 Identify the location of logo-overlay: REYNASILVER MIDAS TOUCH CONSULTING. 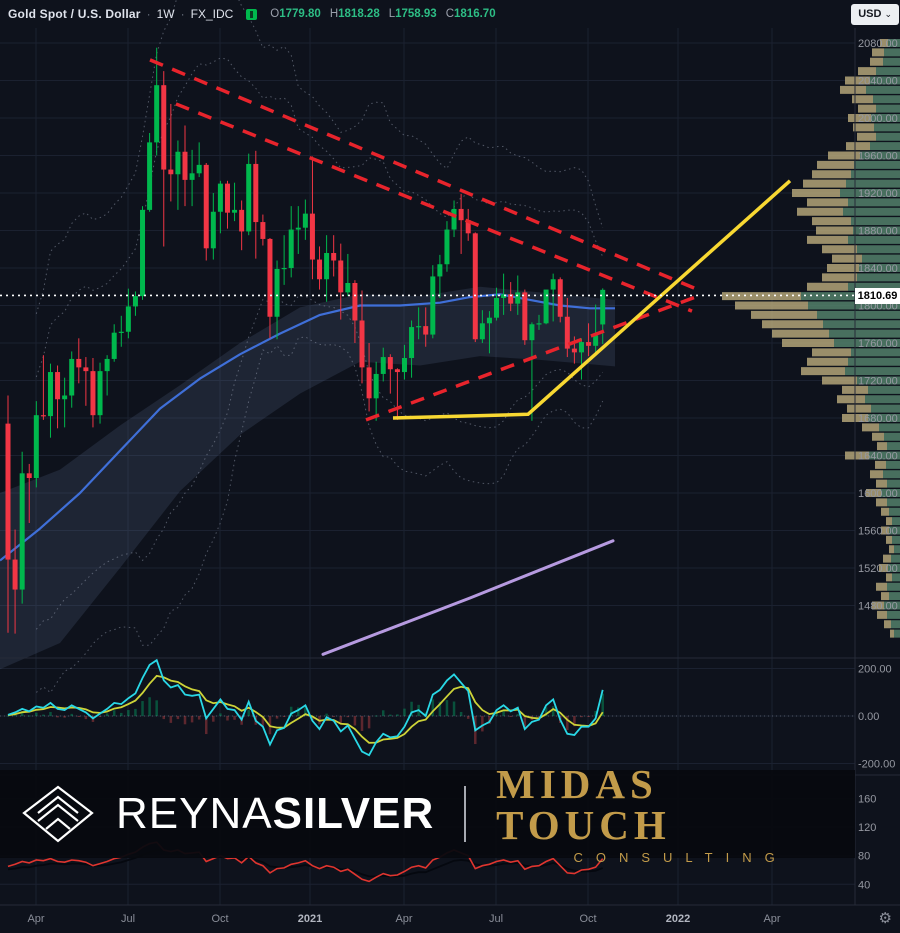
(427, 814).